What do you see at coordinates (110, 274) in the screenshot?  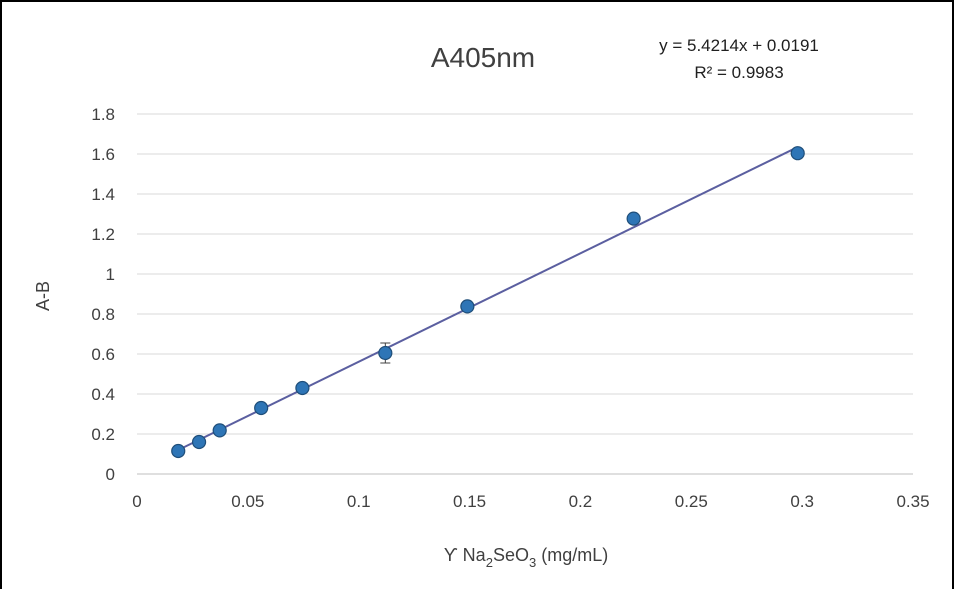 I see `y-tick-label: 1` at bounding box center [110, 274].